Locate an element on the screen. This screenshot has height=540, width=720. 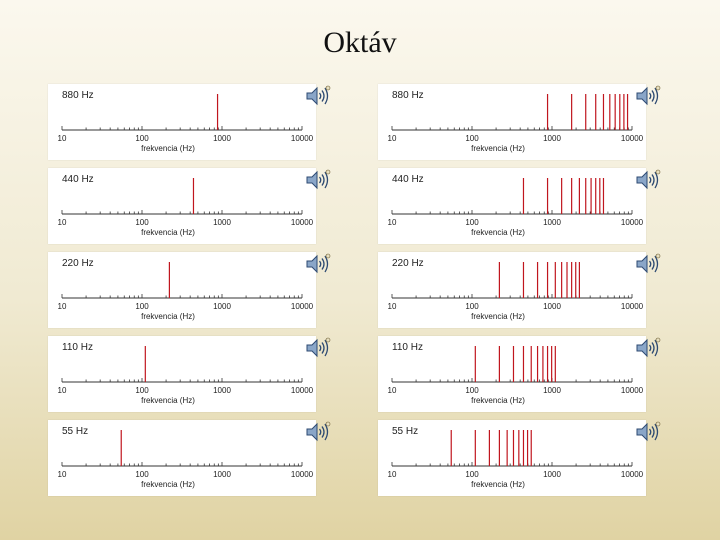
page-title: Oktáv is located at coordinates (360, 42).